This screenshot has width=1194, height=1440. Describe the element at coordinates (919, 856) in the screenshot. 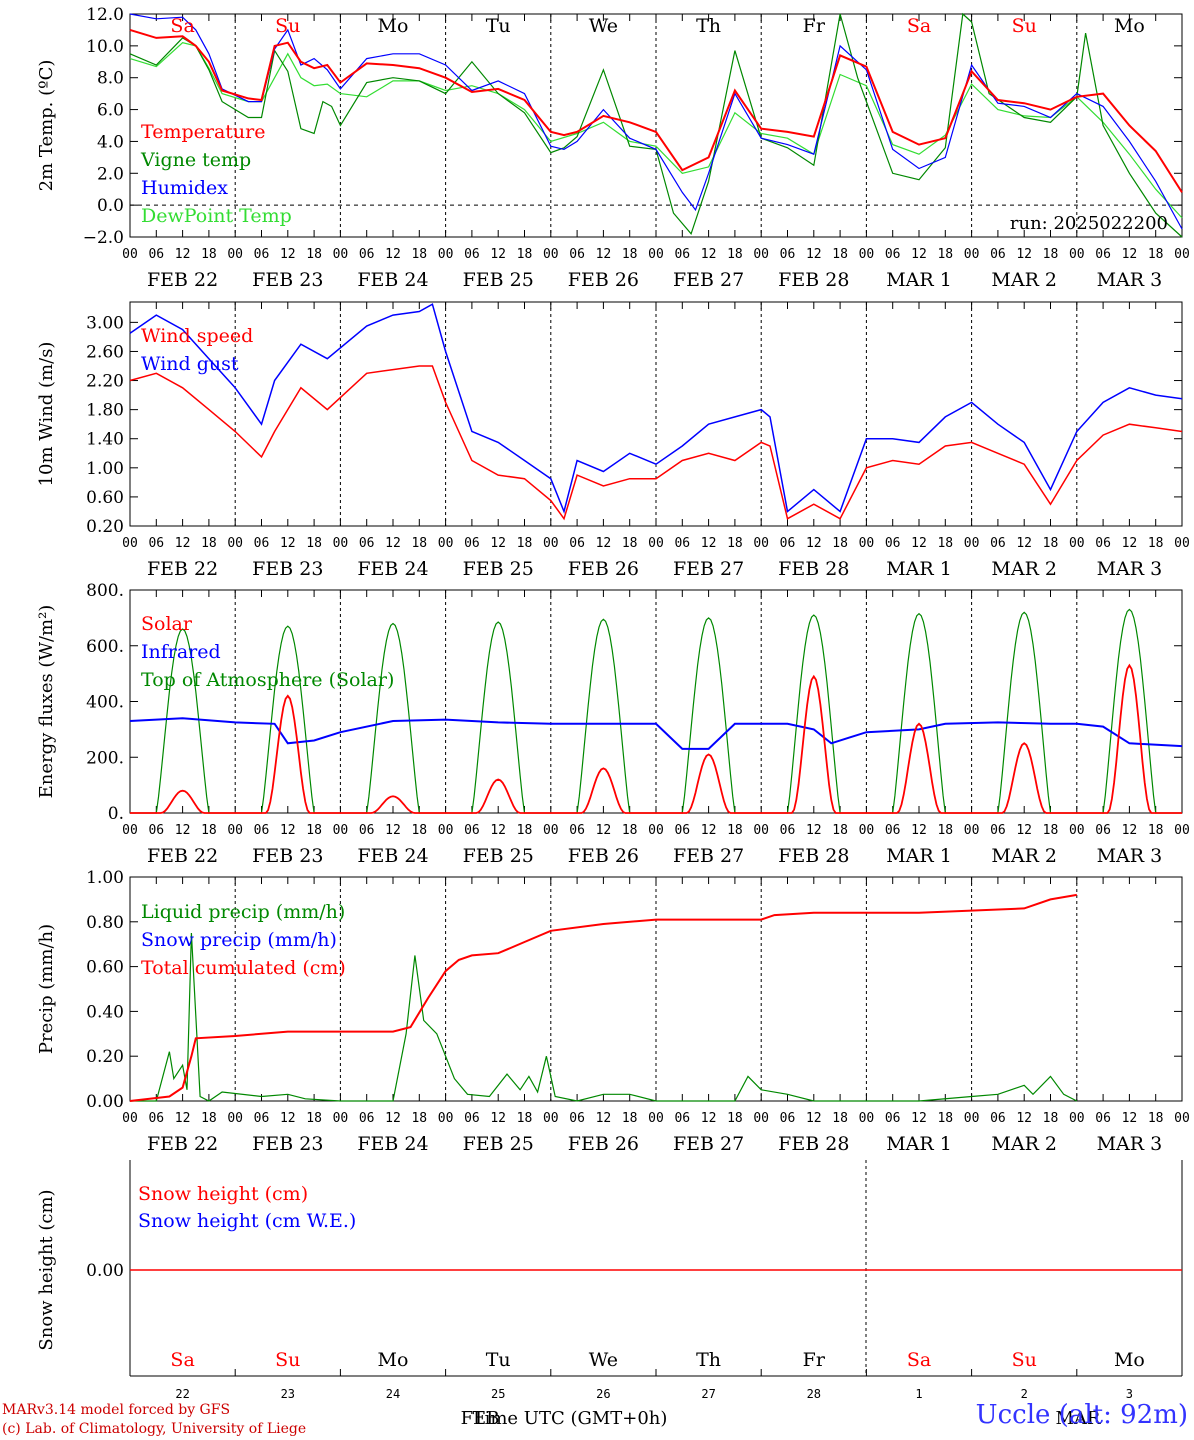

I see `date-label: MAR 1` at that location.